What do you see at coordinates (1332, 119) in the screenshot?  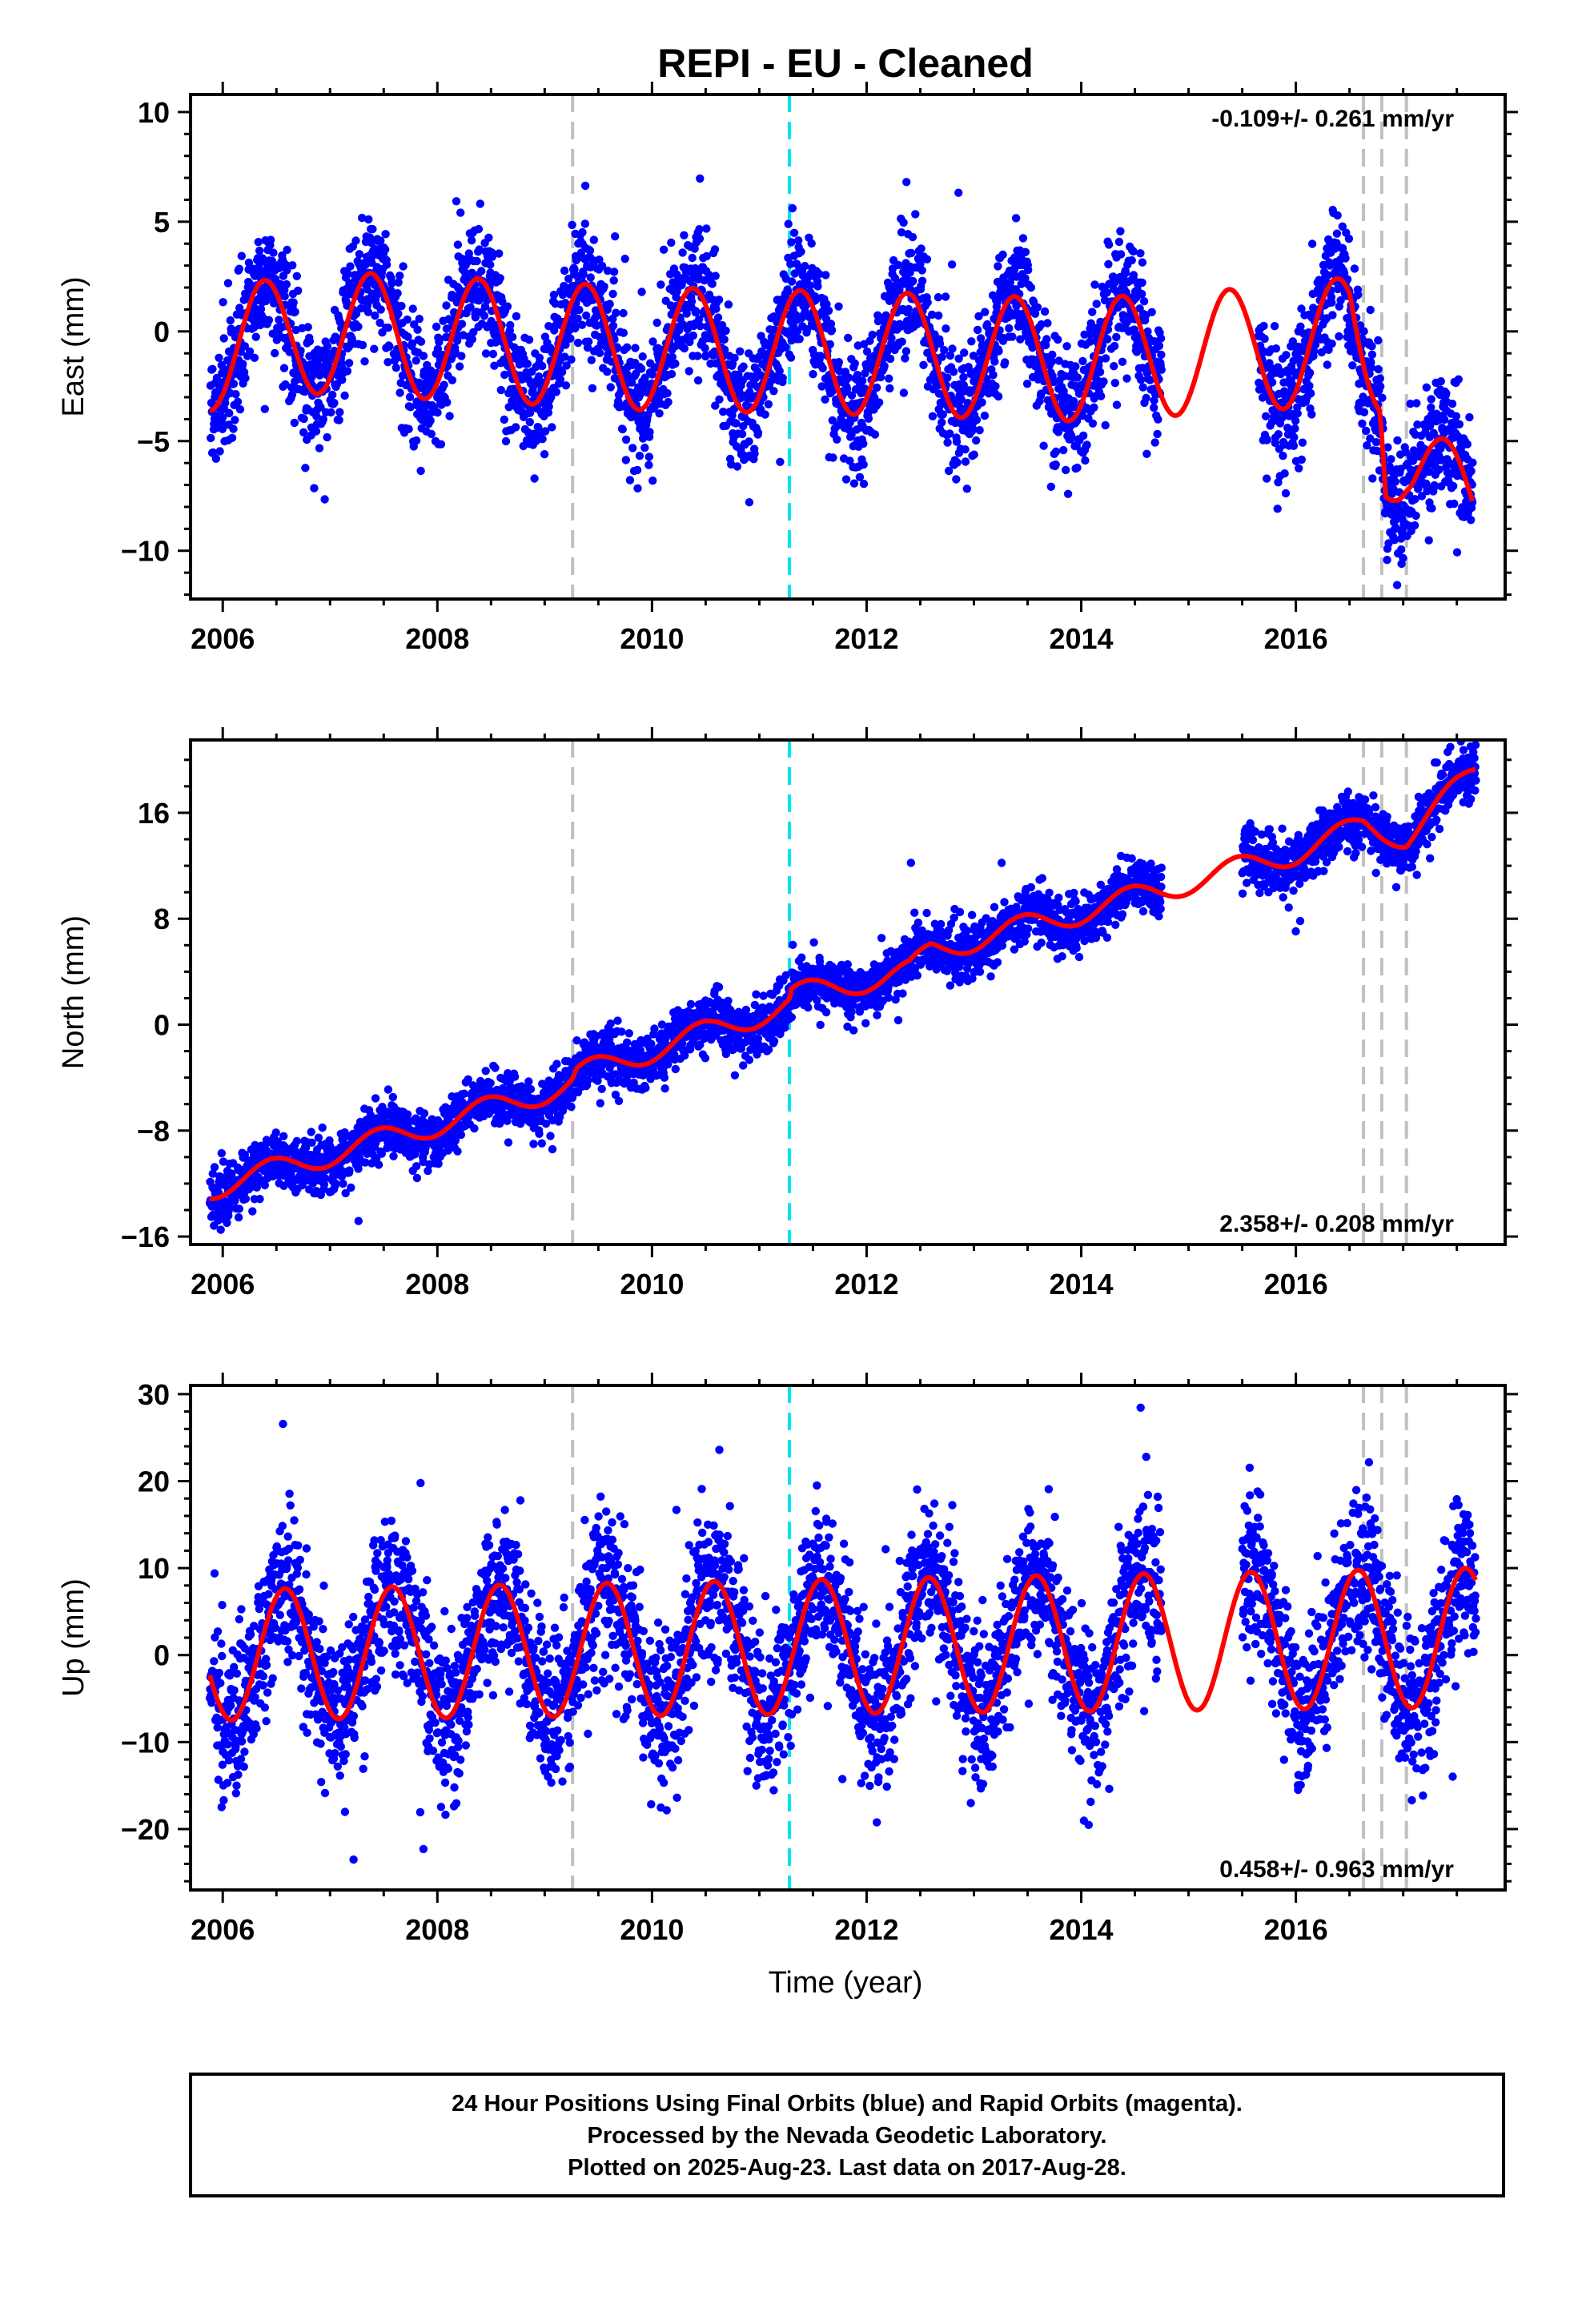 I see `east-rate-label: -0.109+/- 0.261 mm/yr` at bounding box center [1332, 119].